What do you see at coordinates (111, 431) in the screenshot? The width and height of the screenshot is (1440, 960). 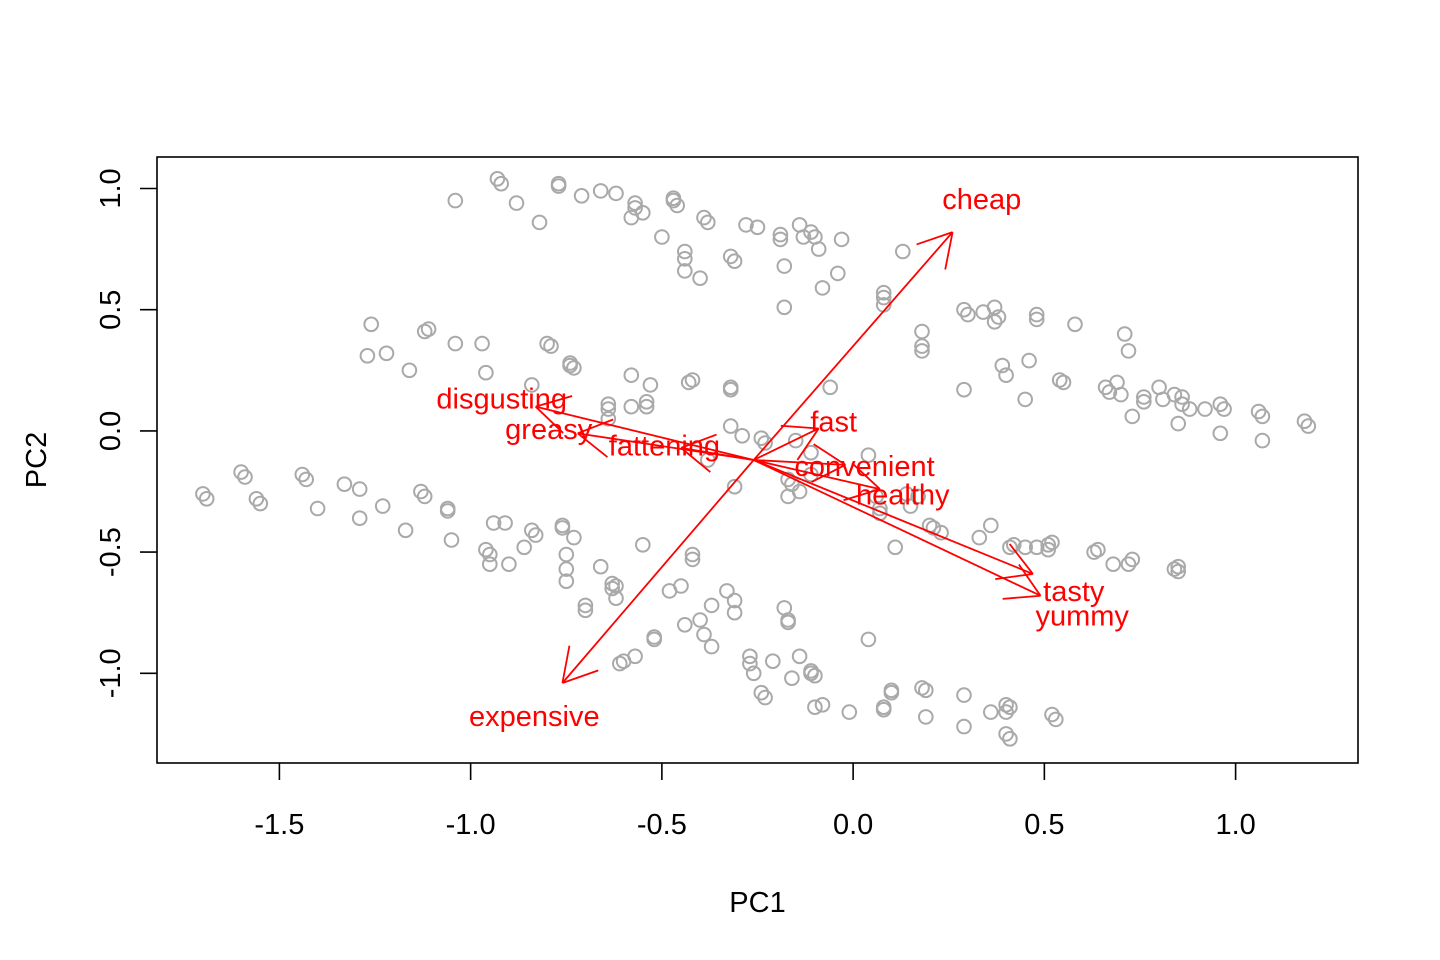 I see `y-tick-label: 0.0` at bounding box center [111, 431].